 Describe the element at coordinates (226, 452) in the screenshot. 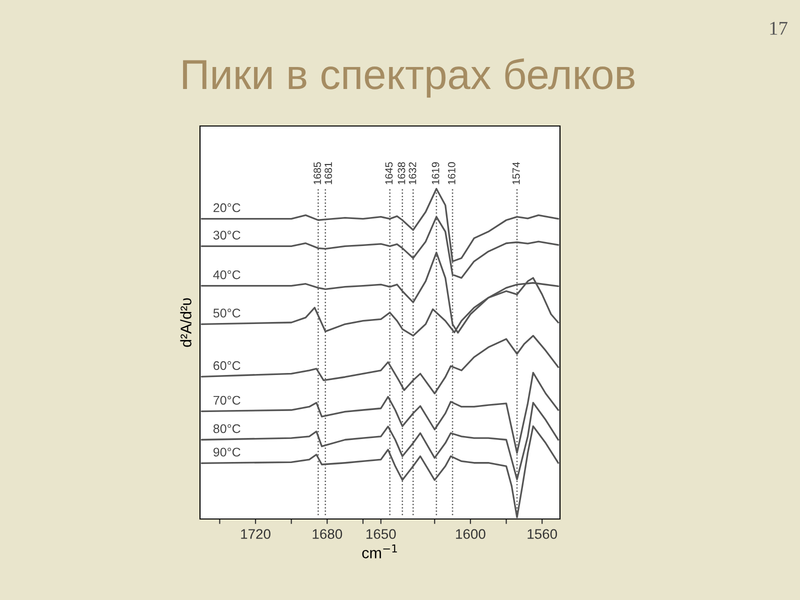

I see `series-label: 90°C` at that location.